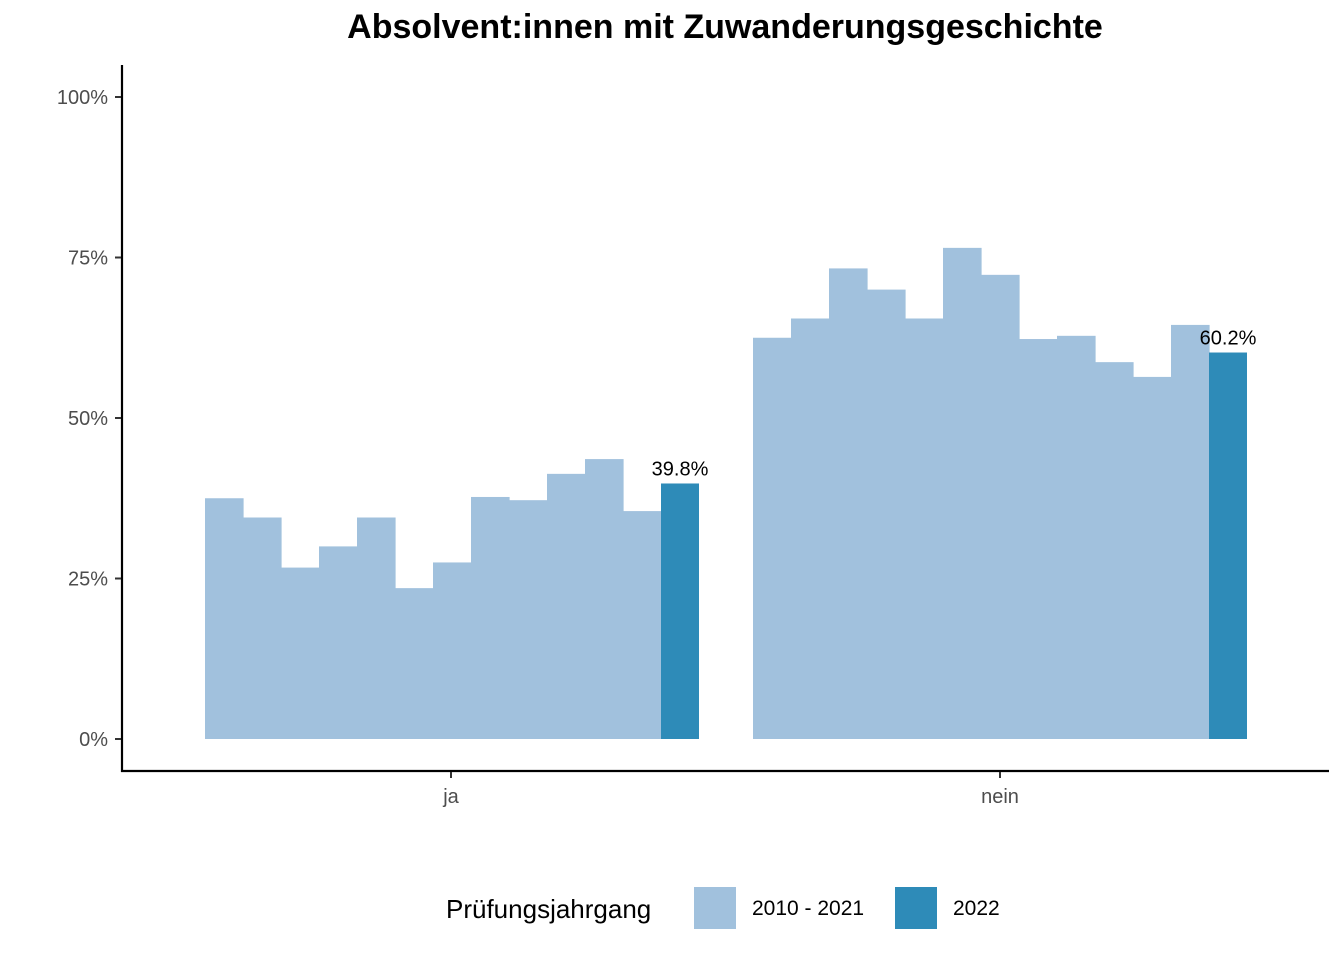 This screenshot has height=960, width=1344. What do you see at coordinates (808, 908) in the screenshot?
I see `legend-label-2010-2021: 2010 - 2021` at bounding box center [808, 908].